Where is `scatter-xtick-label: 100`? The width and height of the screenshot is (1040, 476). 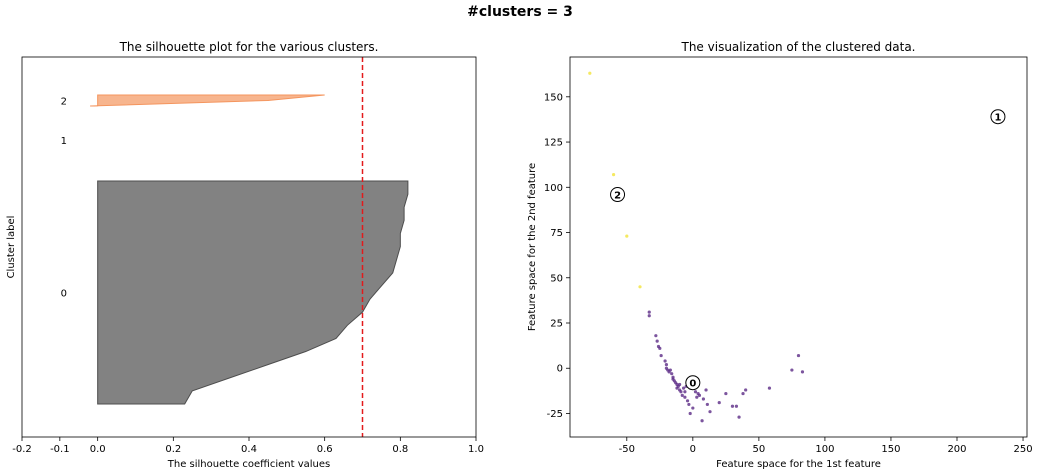
scatter-xtick-label: 100 is located at coordinates (824, 449).